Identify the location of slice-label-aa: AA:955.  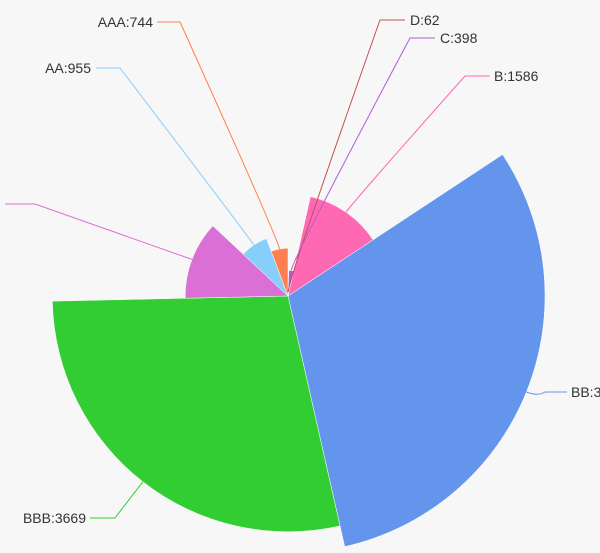
(68, 68).